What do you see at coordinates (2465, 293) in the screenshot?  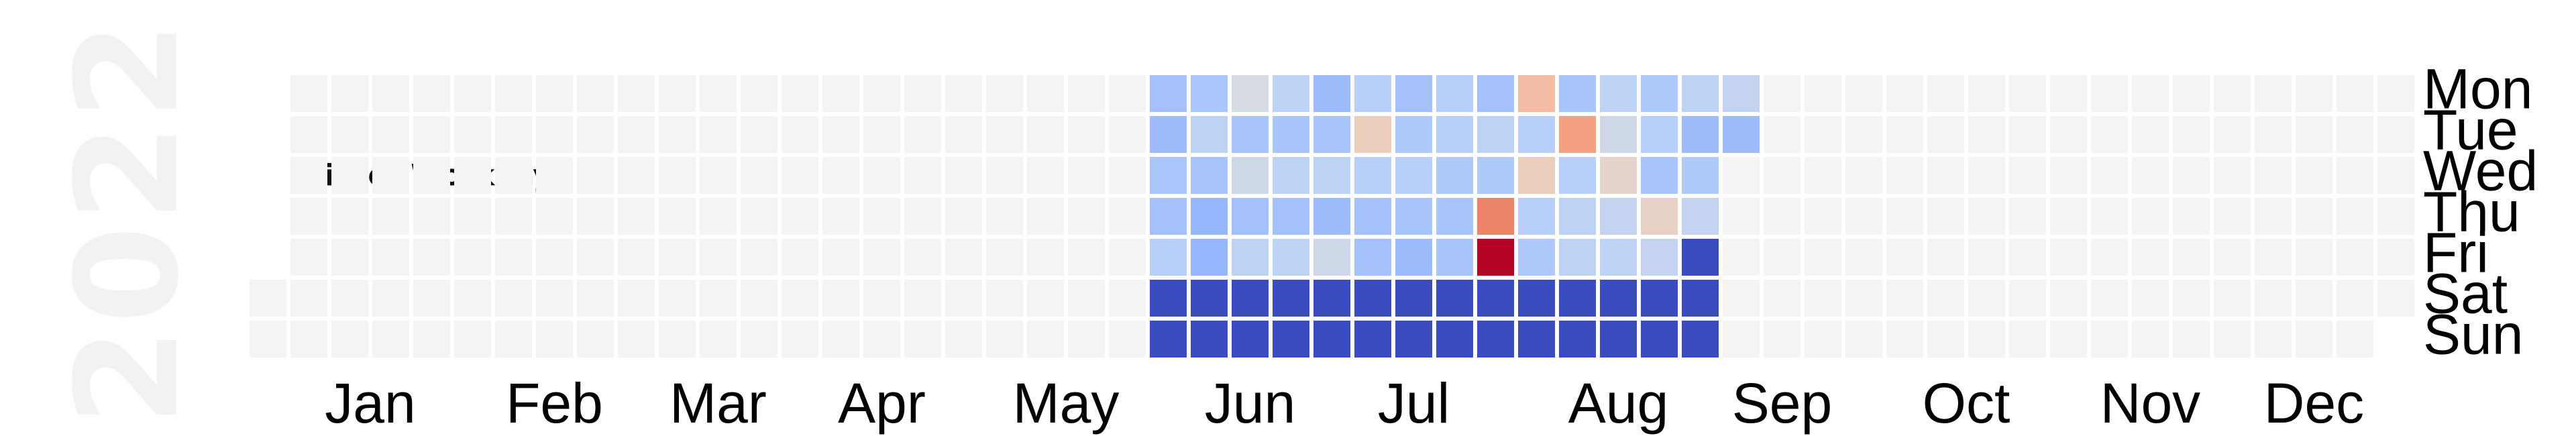 I see `weekday-label: Sat` at bounding box center [2465, 293].